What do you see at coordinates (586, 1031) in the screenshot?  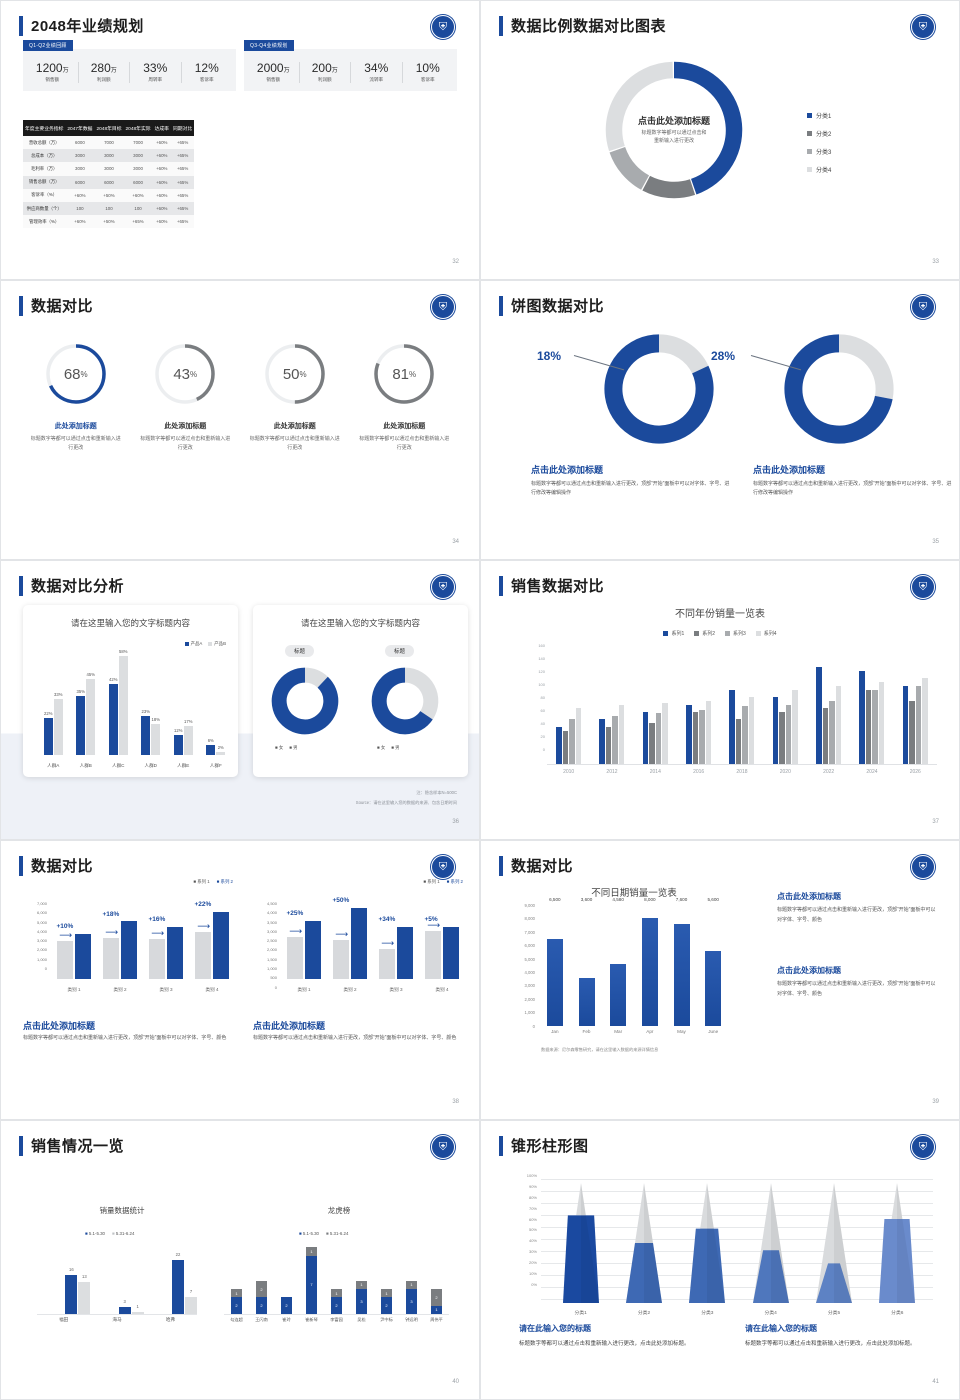 I see `x-axis-label: Feb` at bounding box center [586, 1031].